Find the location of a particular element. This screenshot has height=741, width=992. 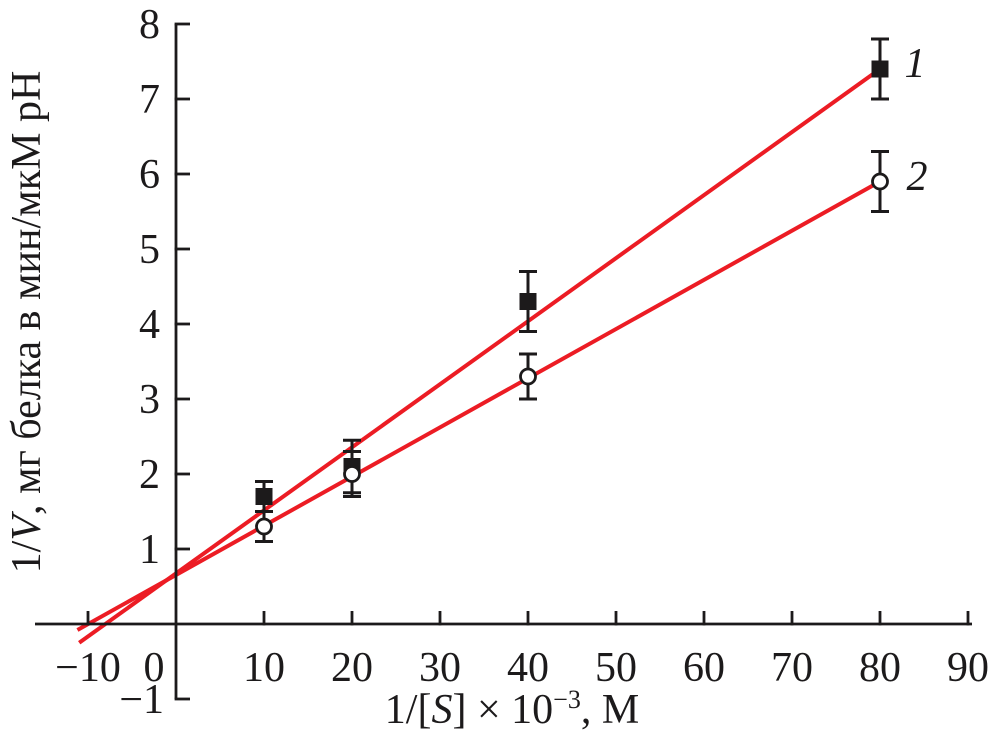

series-1-label: 1 is located at coordinates (915, 64).